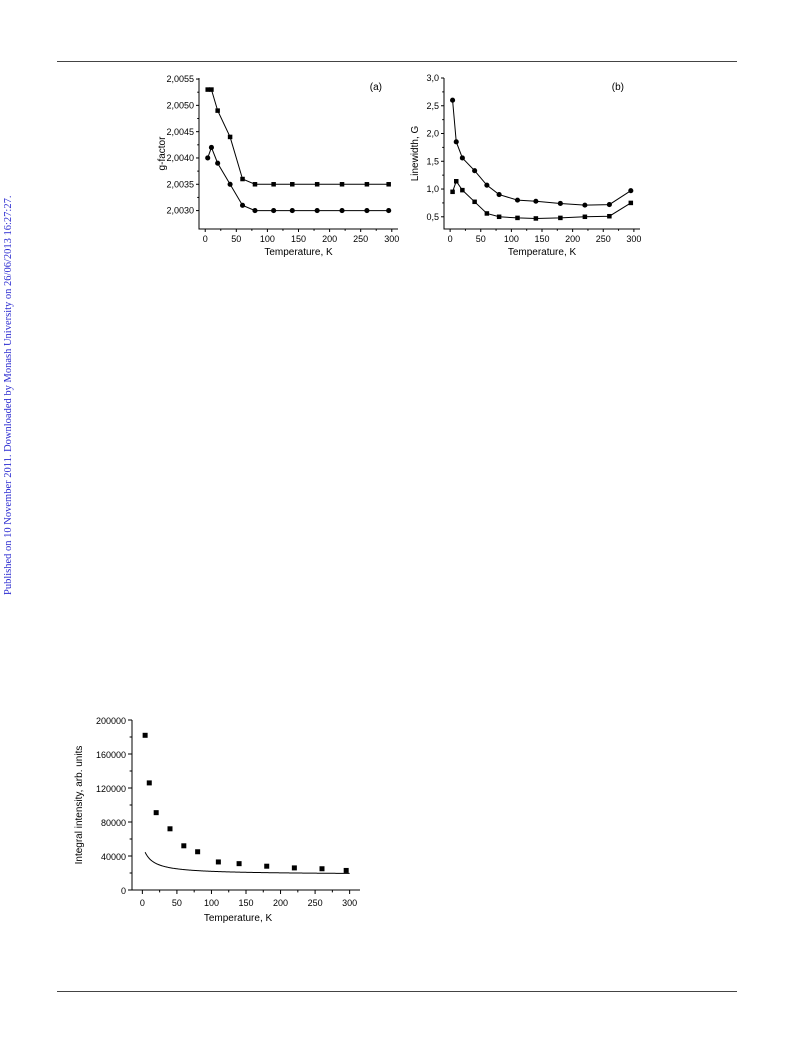  Describe the element at coordinates (123, 891) in the screenshot. I see `y-tick-label: 0` at that location.